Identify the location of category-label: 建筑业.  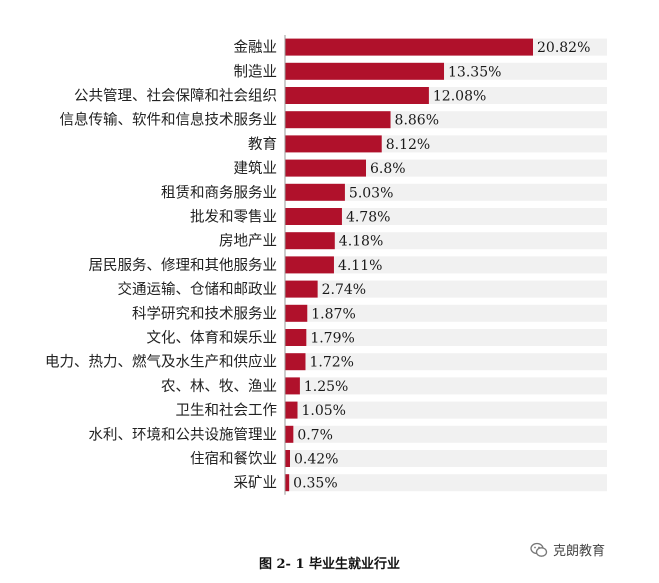
(256, 168).